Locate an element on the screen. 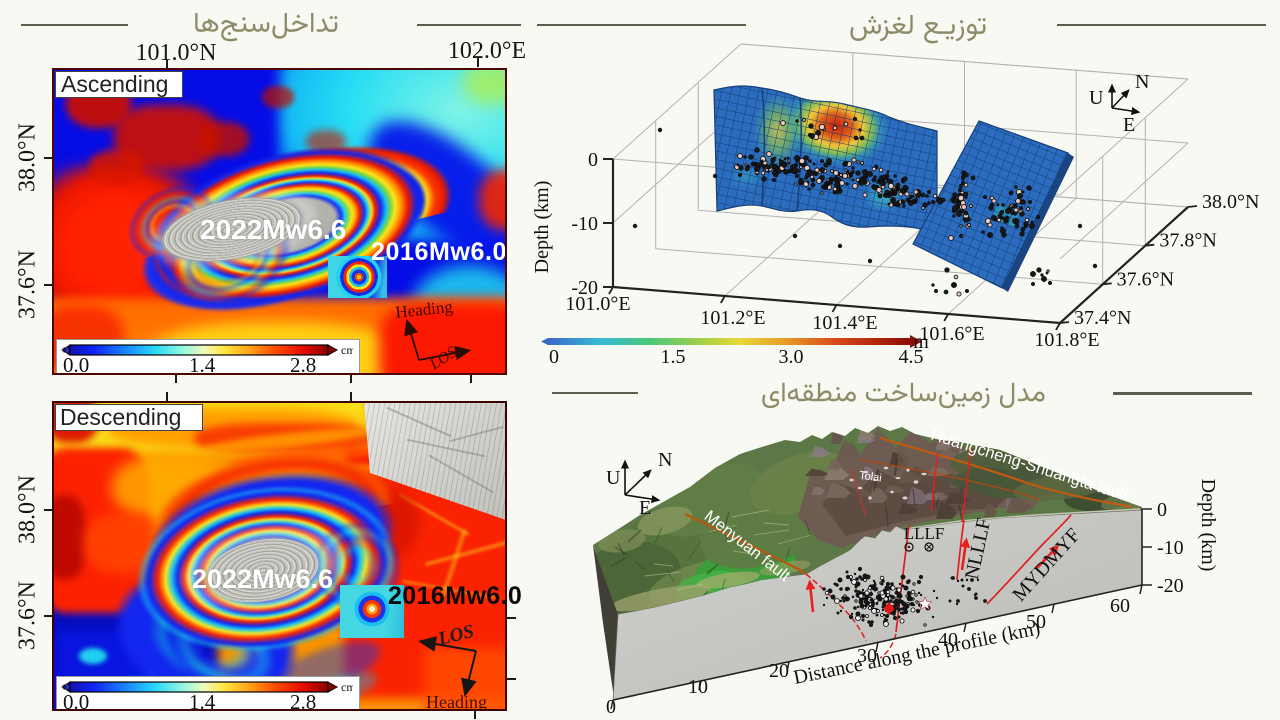 This screenshot has height=720, width=1280. svg-text: 4.5 is located at coordinates (911, 357).